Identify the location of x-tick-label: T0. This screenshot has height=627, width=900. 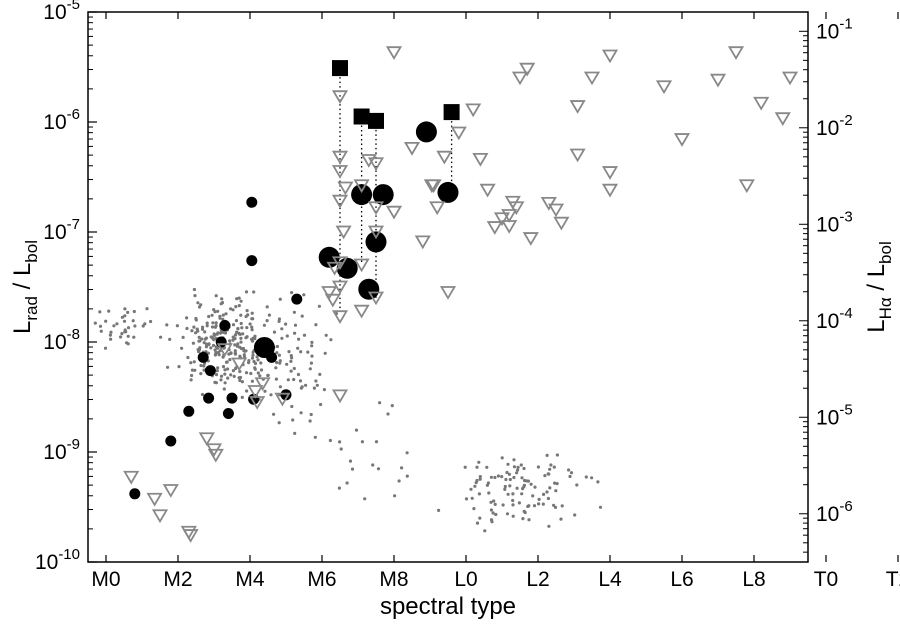
(826, 579).